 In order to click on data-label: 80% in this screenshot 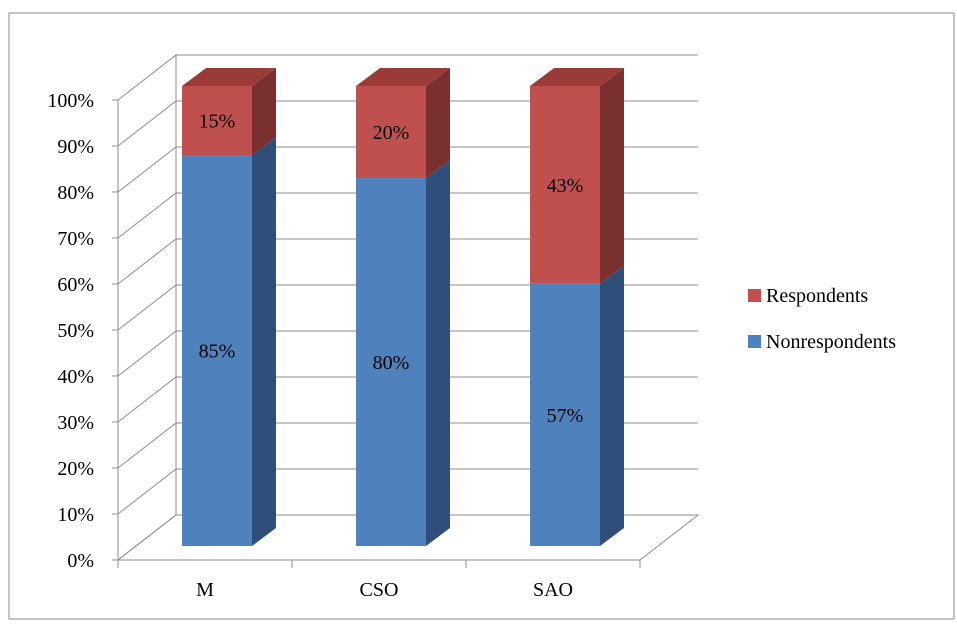, I will do `click(391, 363)`.